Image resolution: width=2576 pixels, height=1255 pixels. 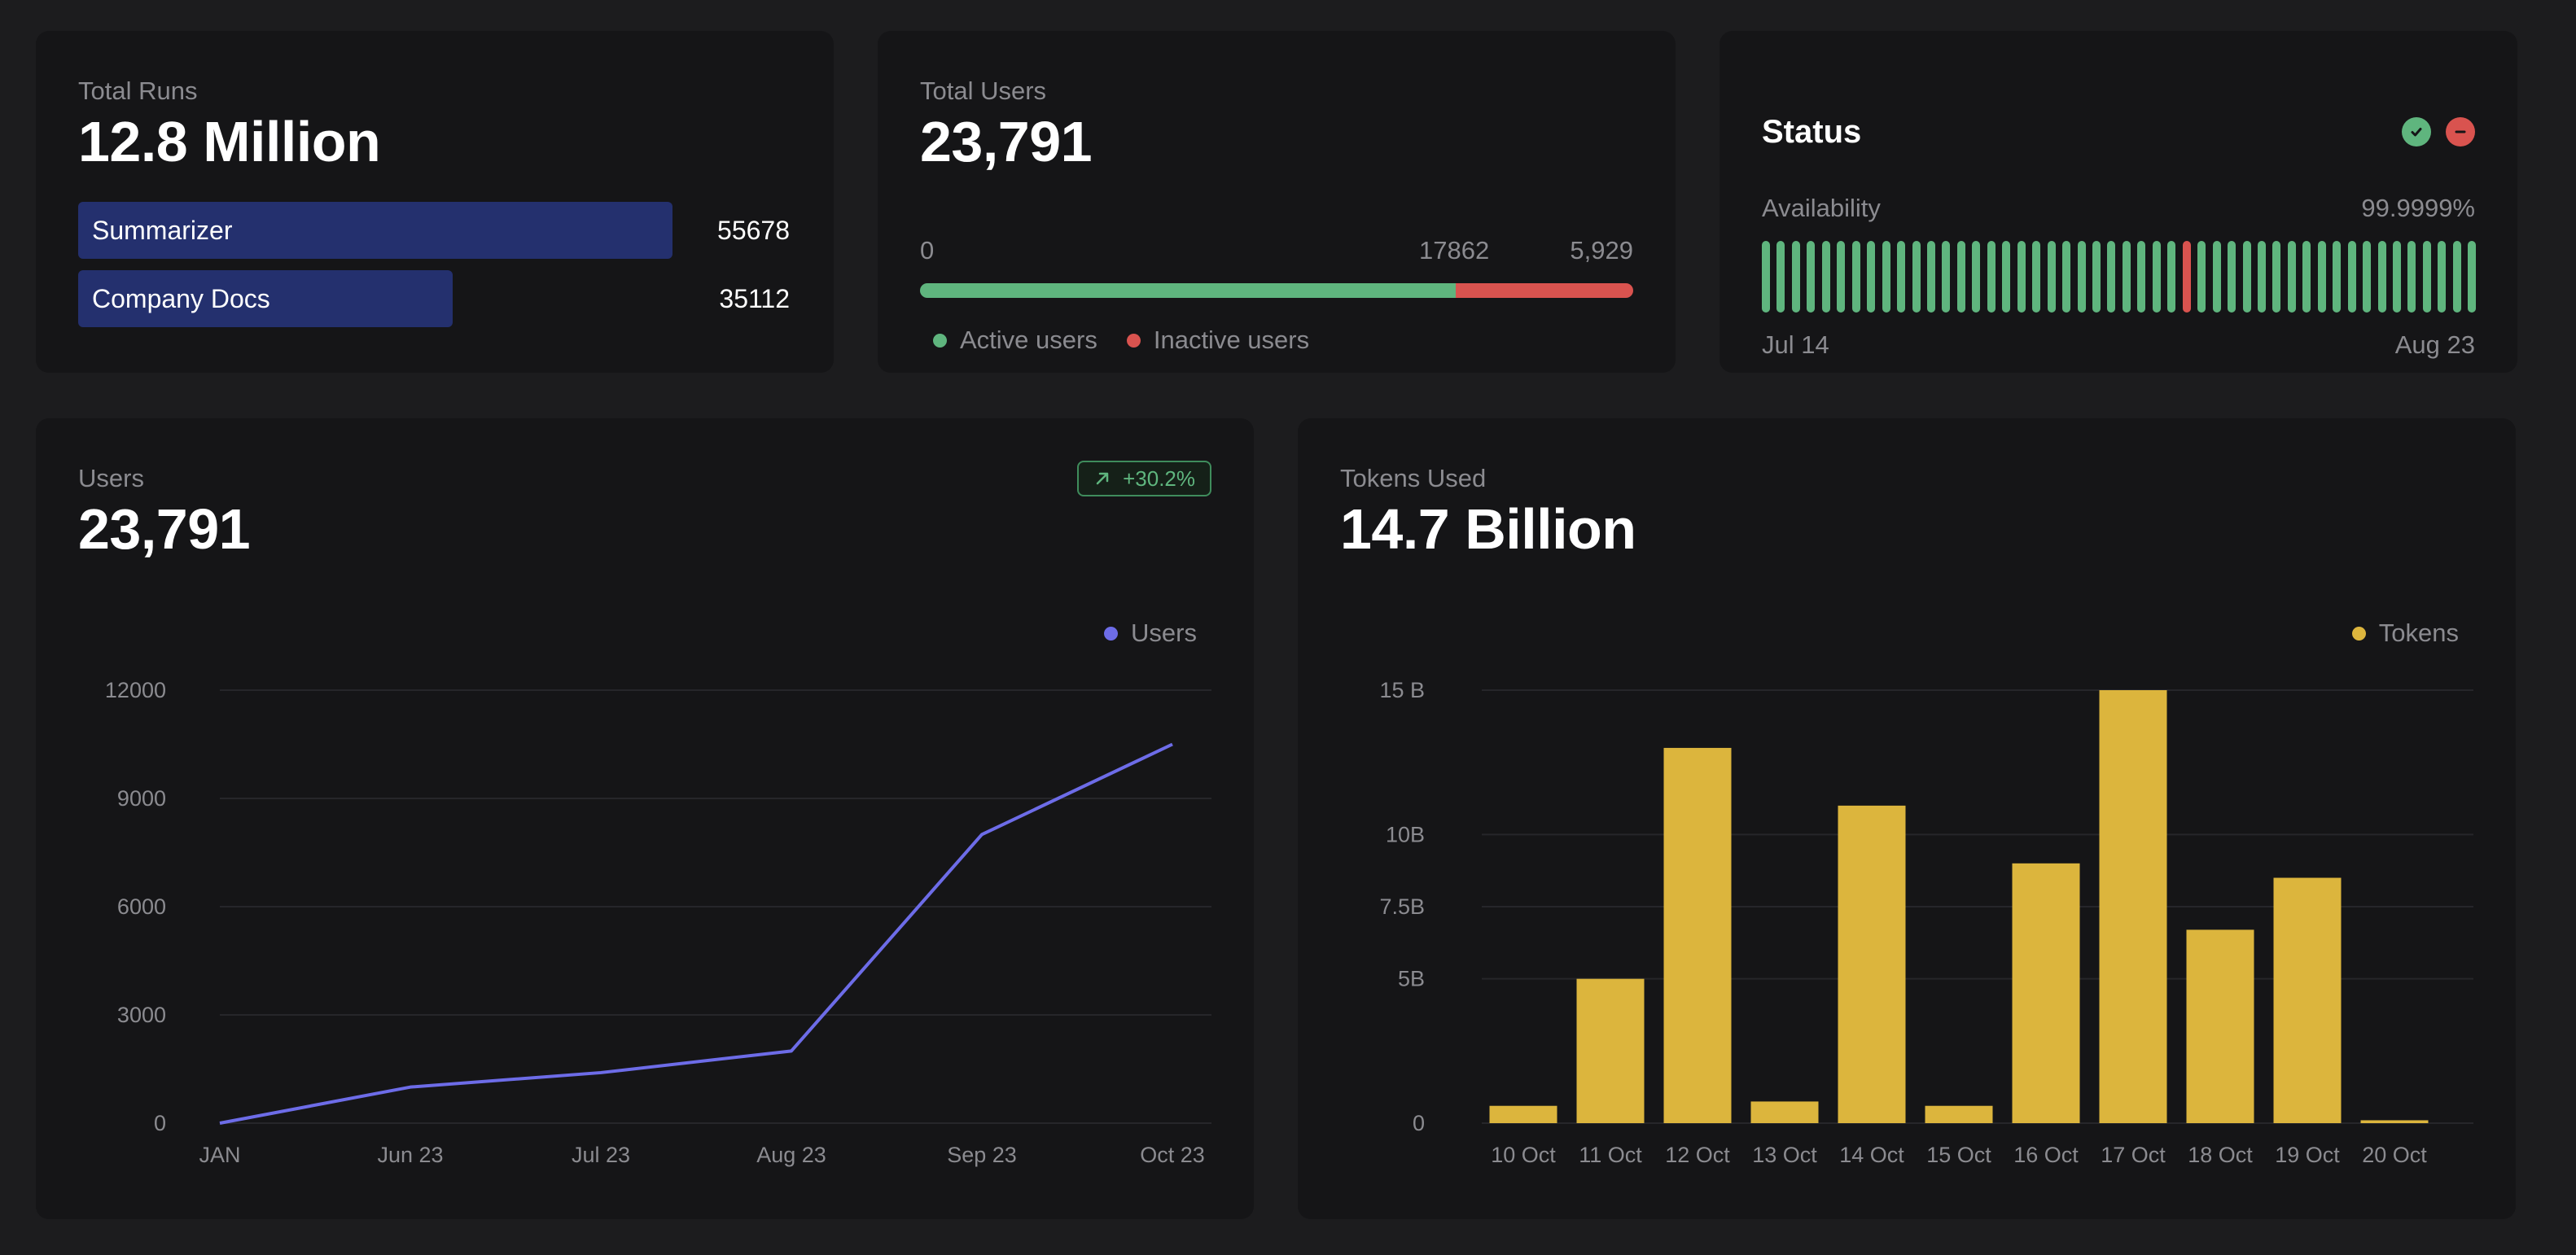 I want to click on active-segment, so click(x=1188, y=290).